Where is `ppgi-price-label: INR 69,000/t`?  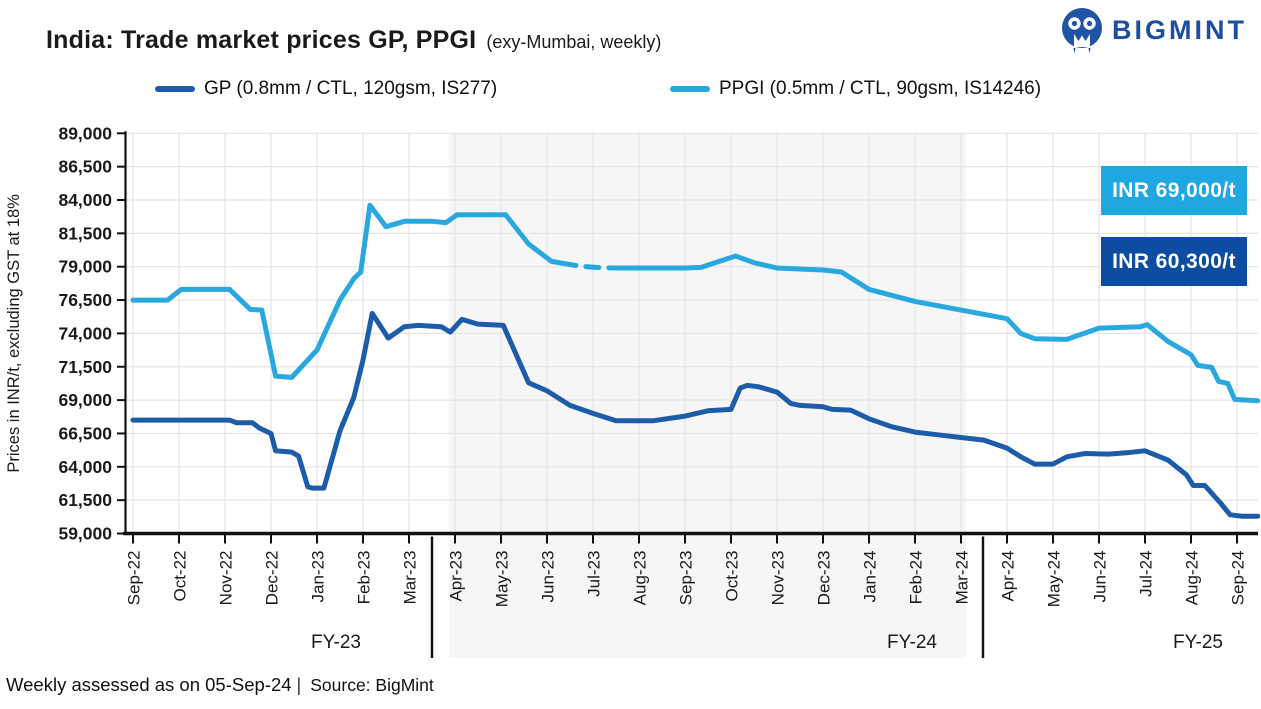 ppgi-price-label: INR 69,000/t is located at coordinates (1174, 190).